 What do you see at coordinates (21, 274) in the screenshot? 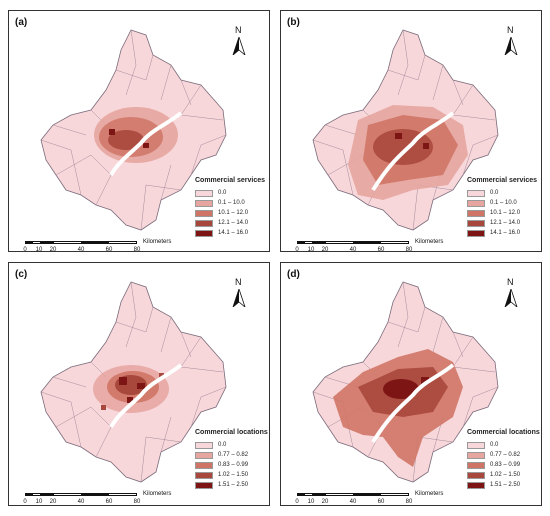
I see `panel-label: (c)` at bounding box center [21, 274].